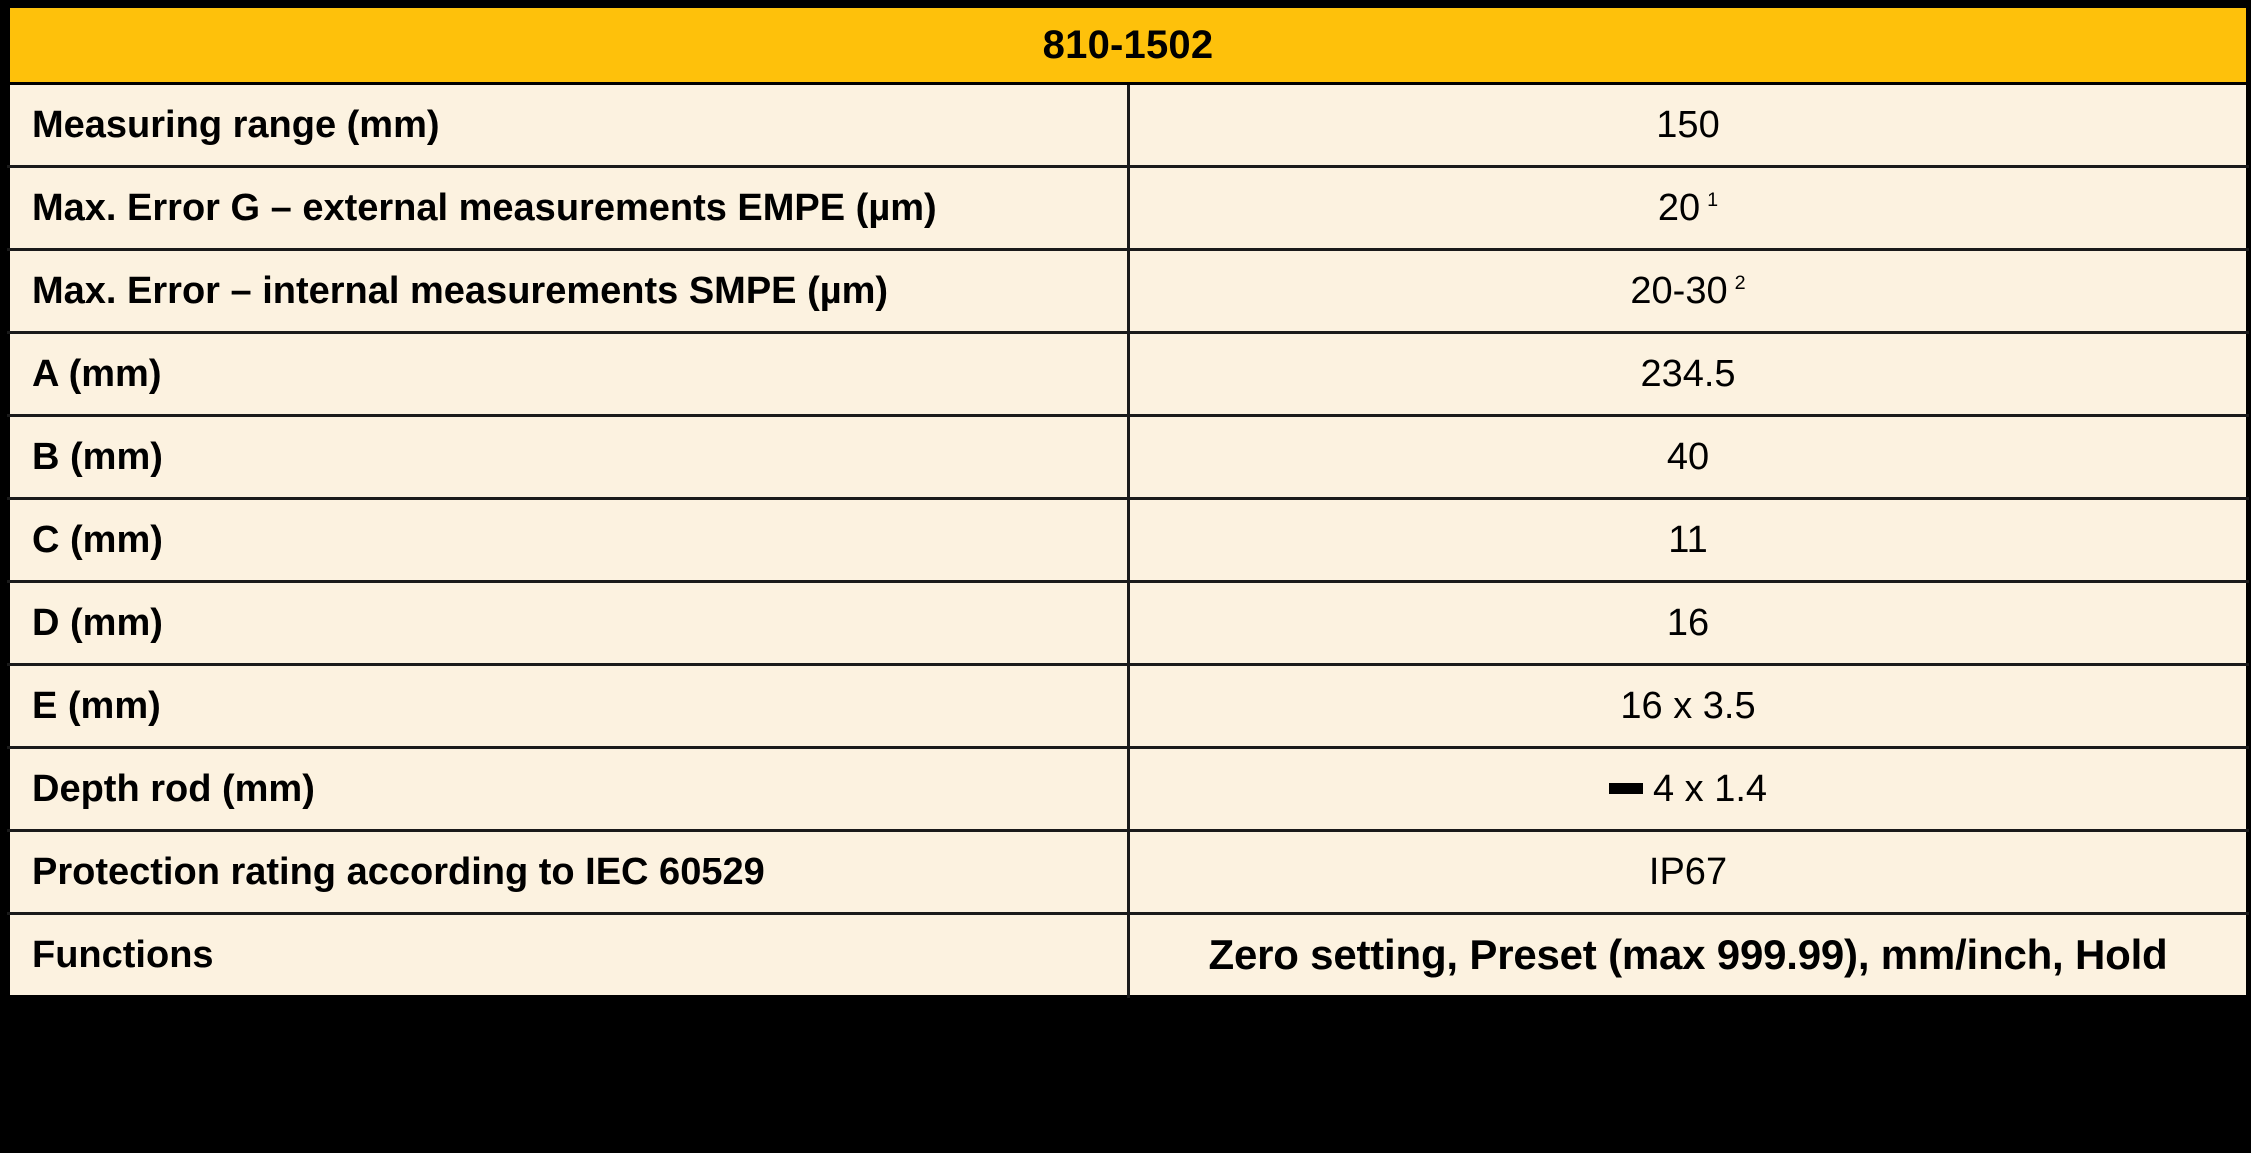 Image resolution: width=2251 pixels, height=1153 pixels. I want to click on footnote-superscript: 1, so click(1713, 199).